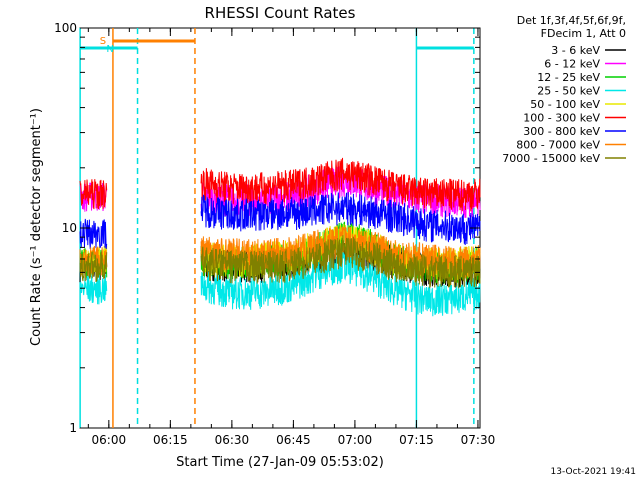 The image size is (640, 480). I want to click on x-tick-label-5: 07:15, so click(416, 440).